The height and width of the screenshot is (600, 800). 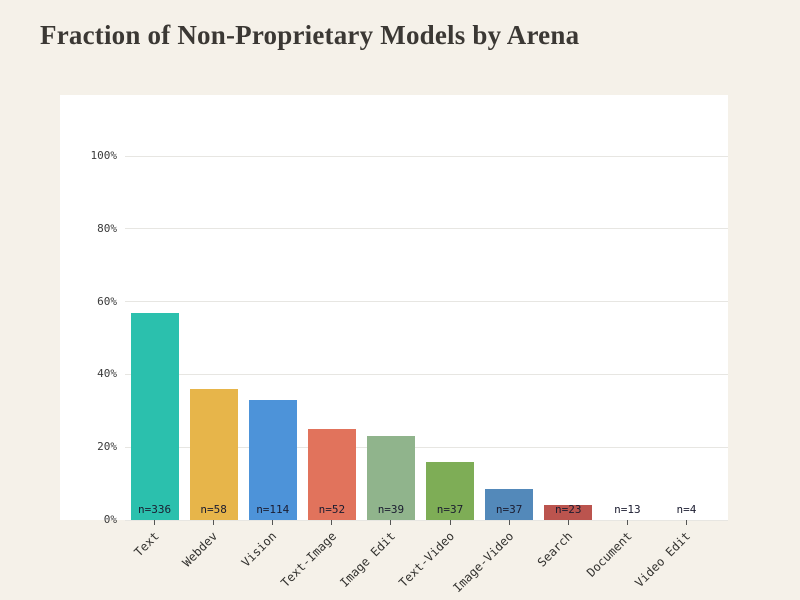 What do you see at coordinates (104, 155) in the screenshot?
I see `y-tick-label: 100%` at bounding box center [104, 155].